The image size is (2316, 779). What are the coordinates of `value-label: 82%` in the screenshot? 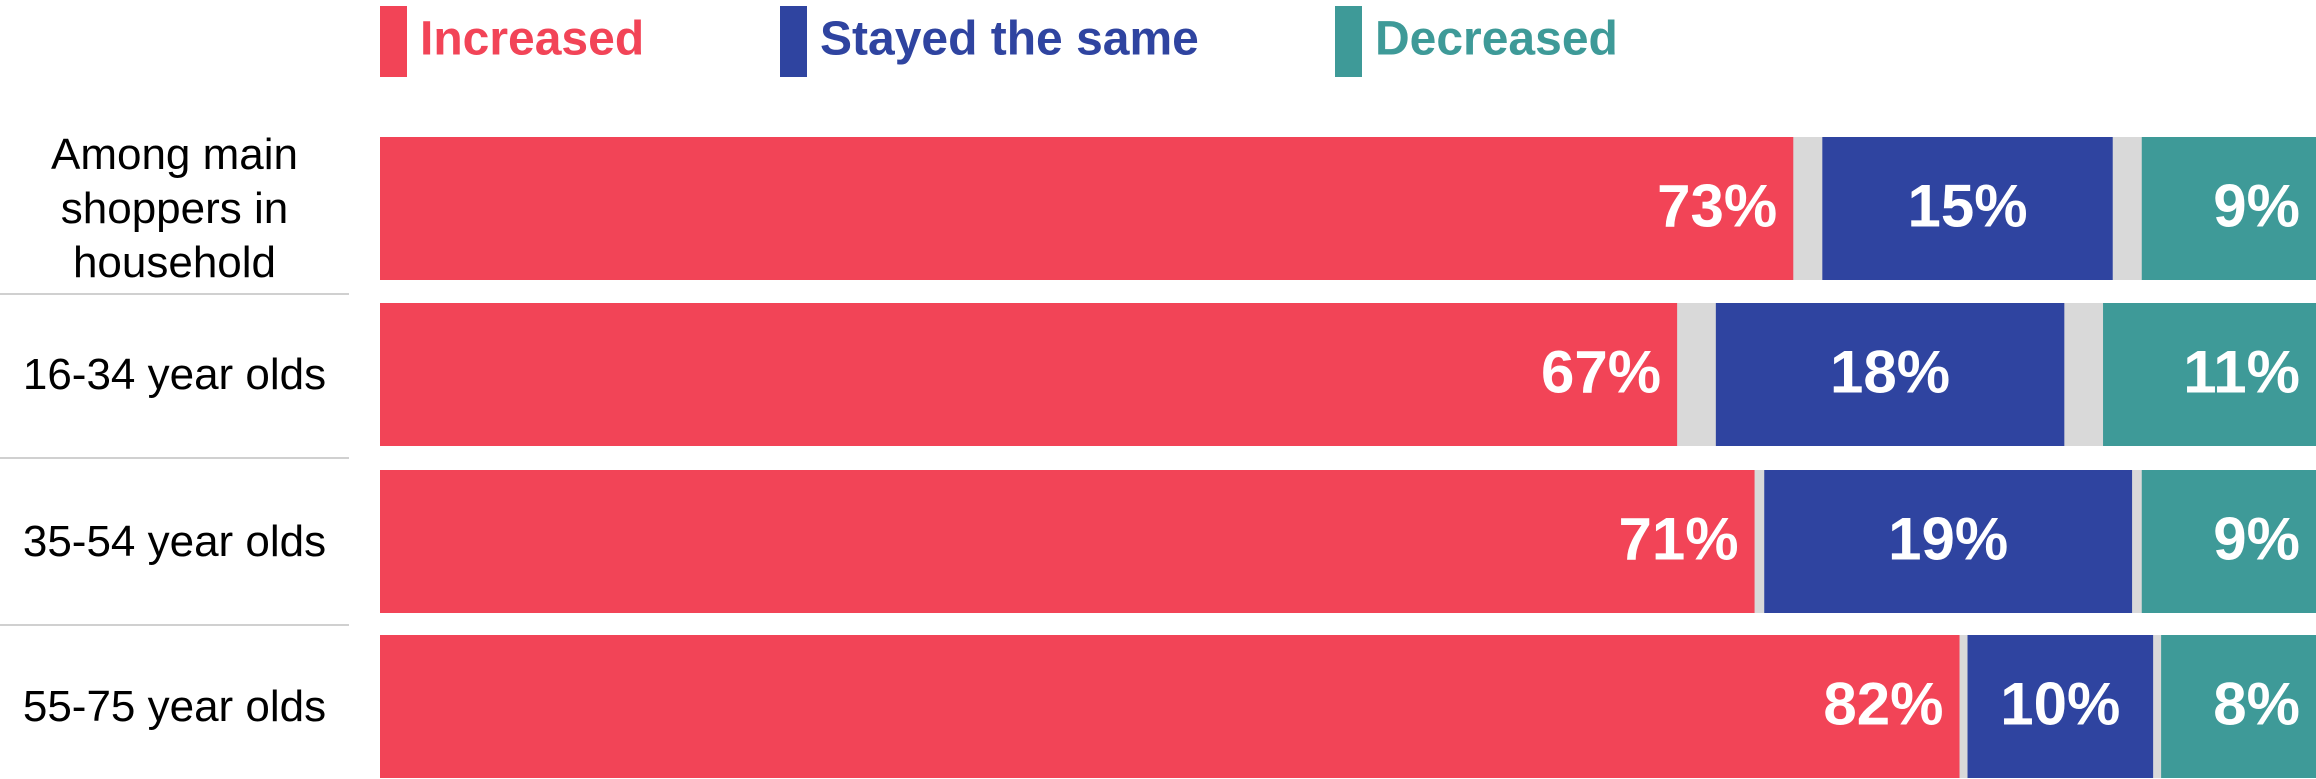 It's located at (1883, 703).